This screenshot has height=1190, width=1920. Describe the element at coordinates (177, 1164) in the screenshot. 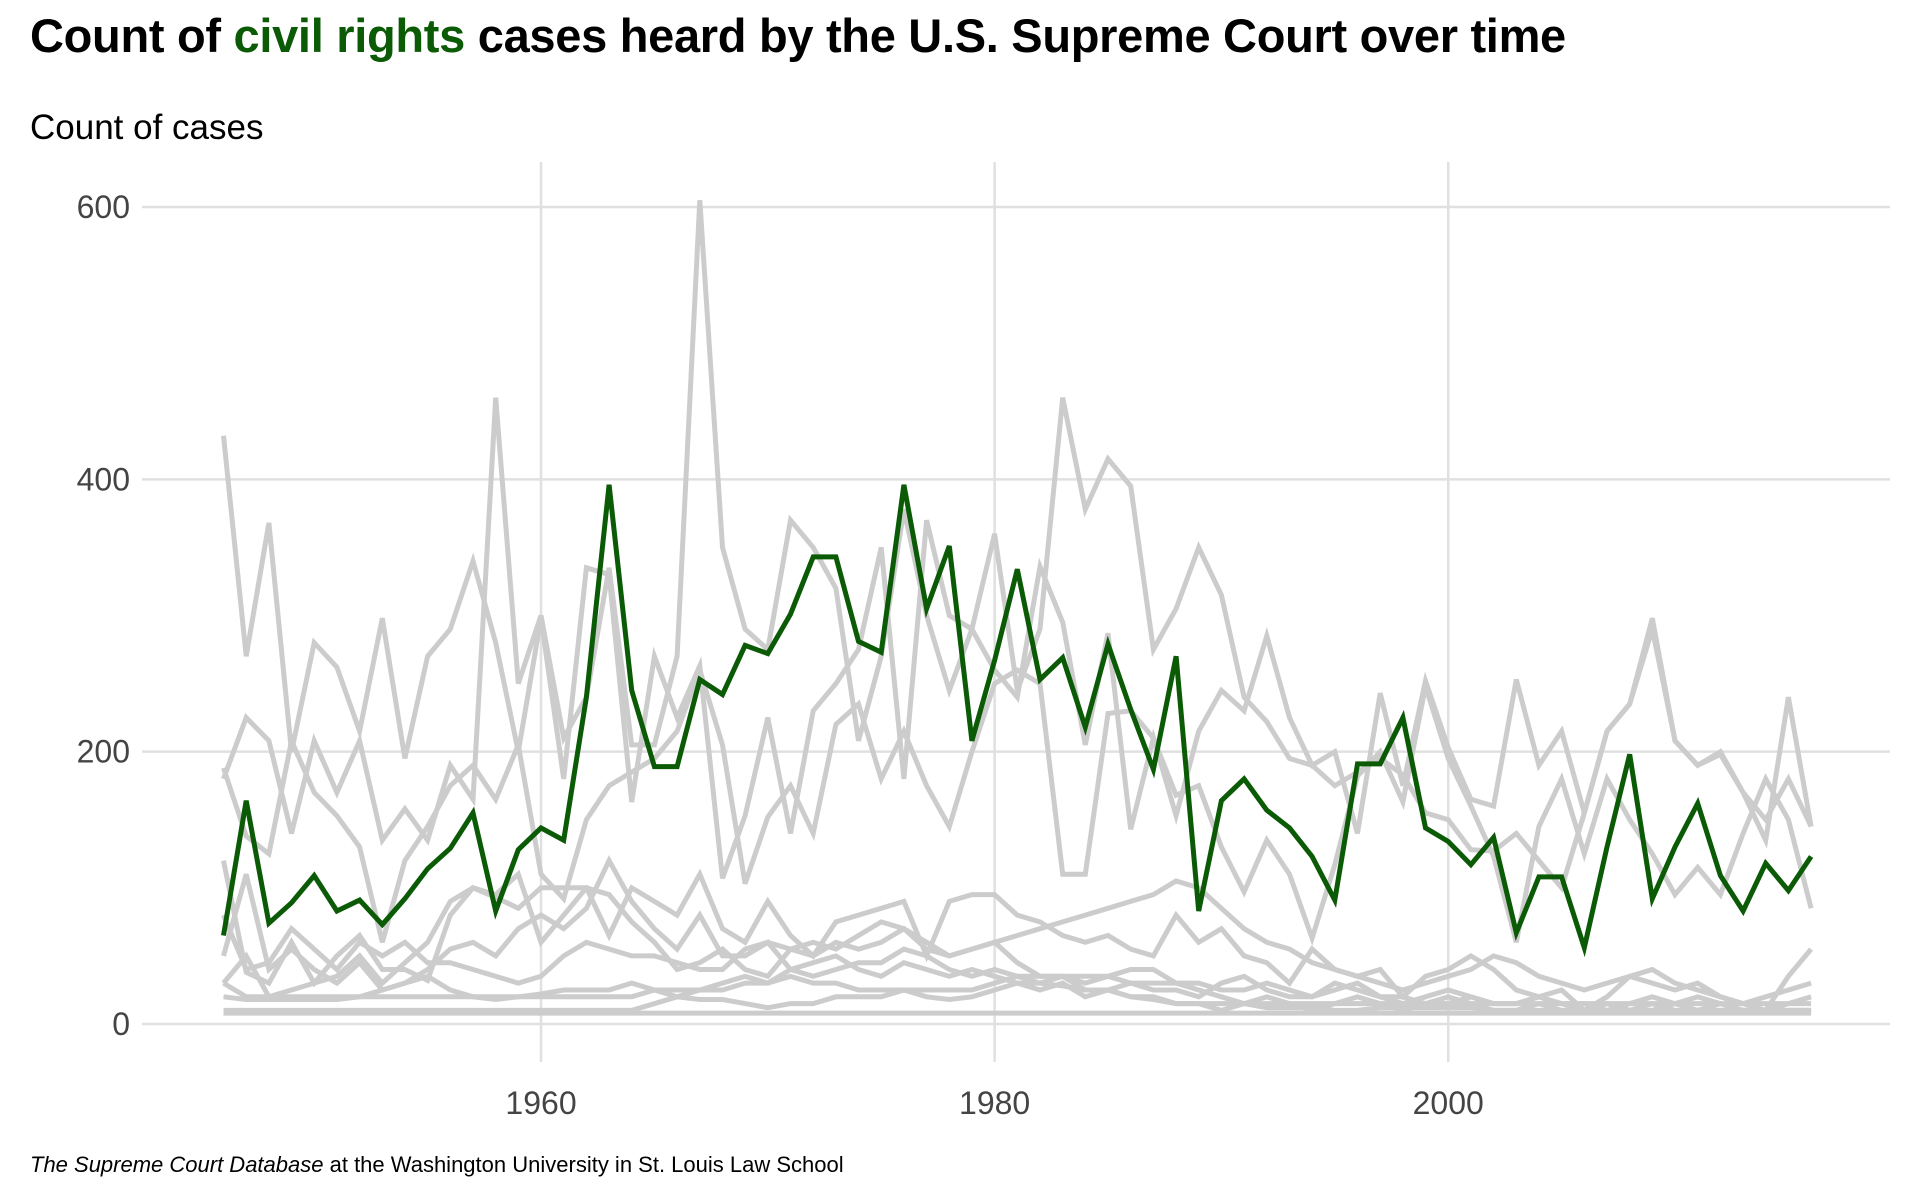

I see `caption-source-name: The Supreme Court Database` at that location.